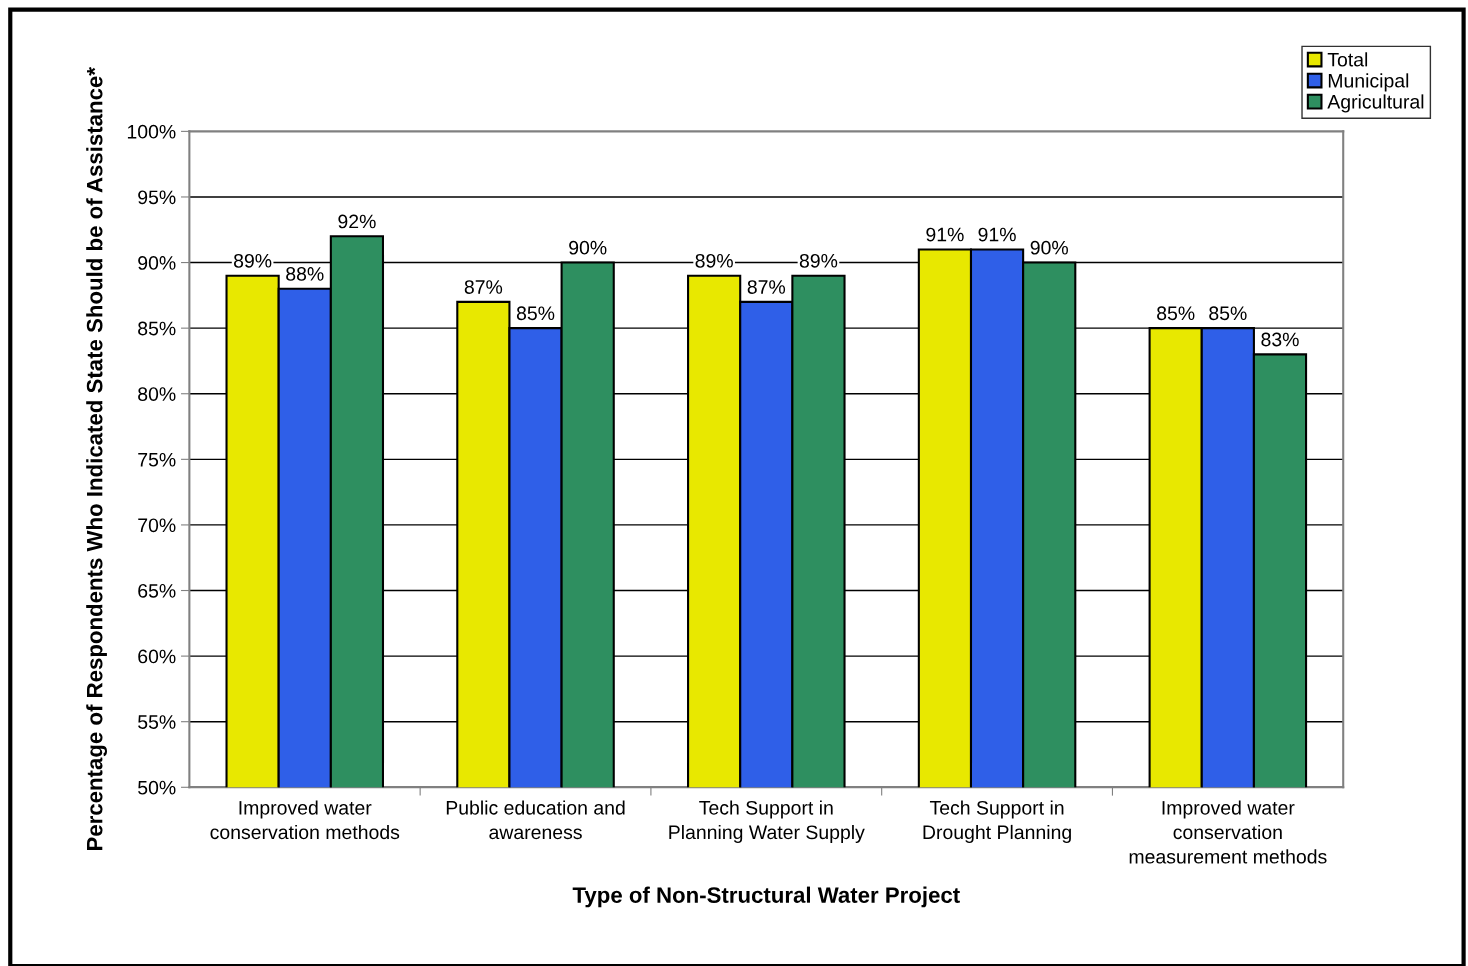 Image resolution: width=1468 pixels, height=966 pixels. Describe the element at coordinates (997, 821) in the screenshot. I see `x-tick-label: Tech Support in Drought Planning` at that location.